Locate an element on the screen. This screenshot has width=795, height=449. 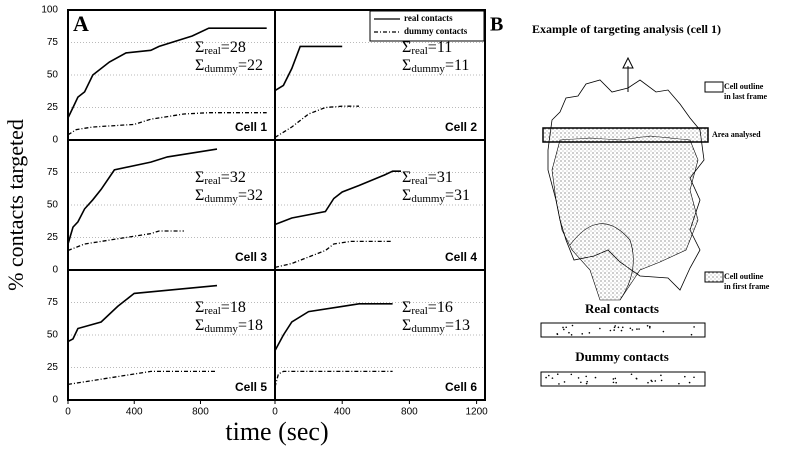
annotation: Σreal=28 is located at coordinates (220, 48).